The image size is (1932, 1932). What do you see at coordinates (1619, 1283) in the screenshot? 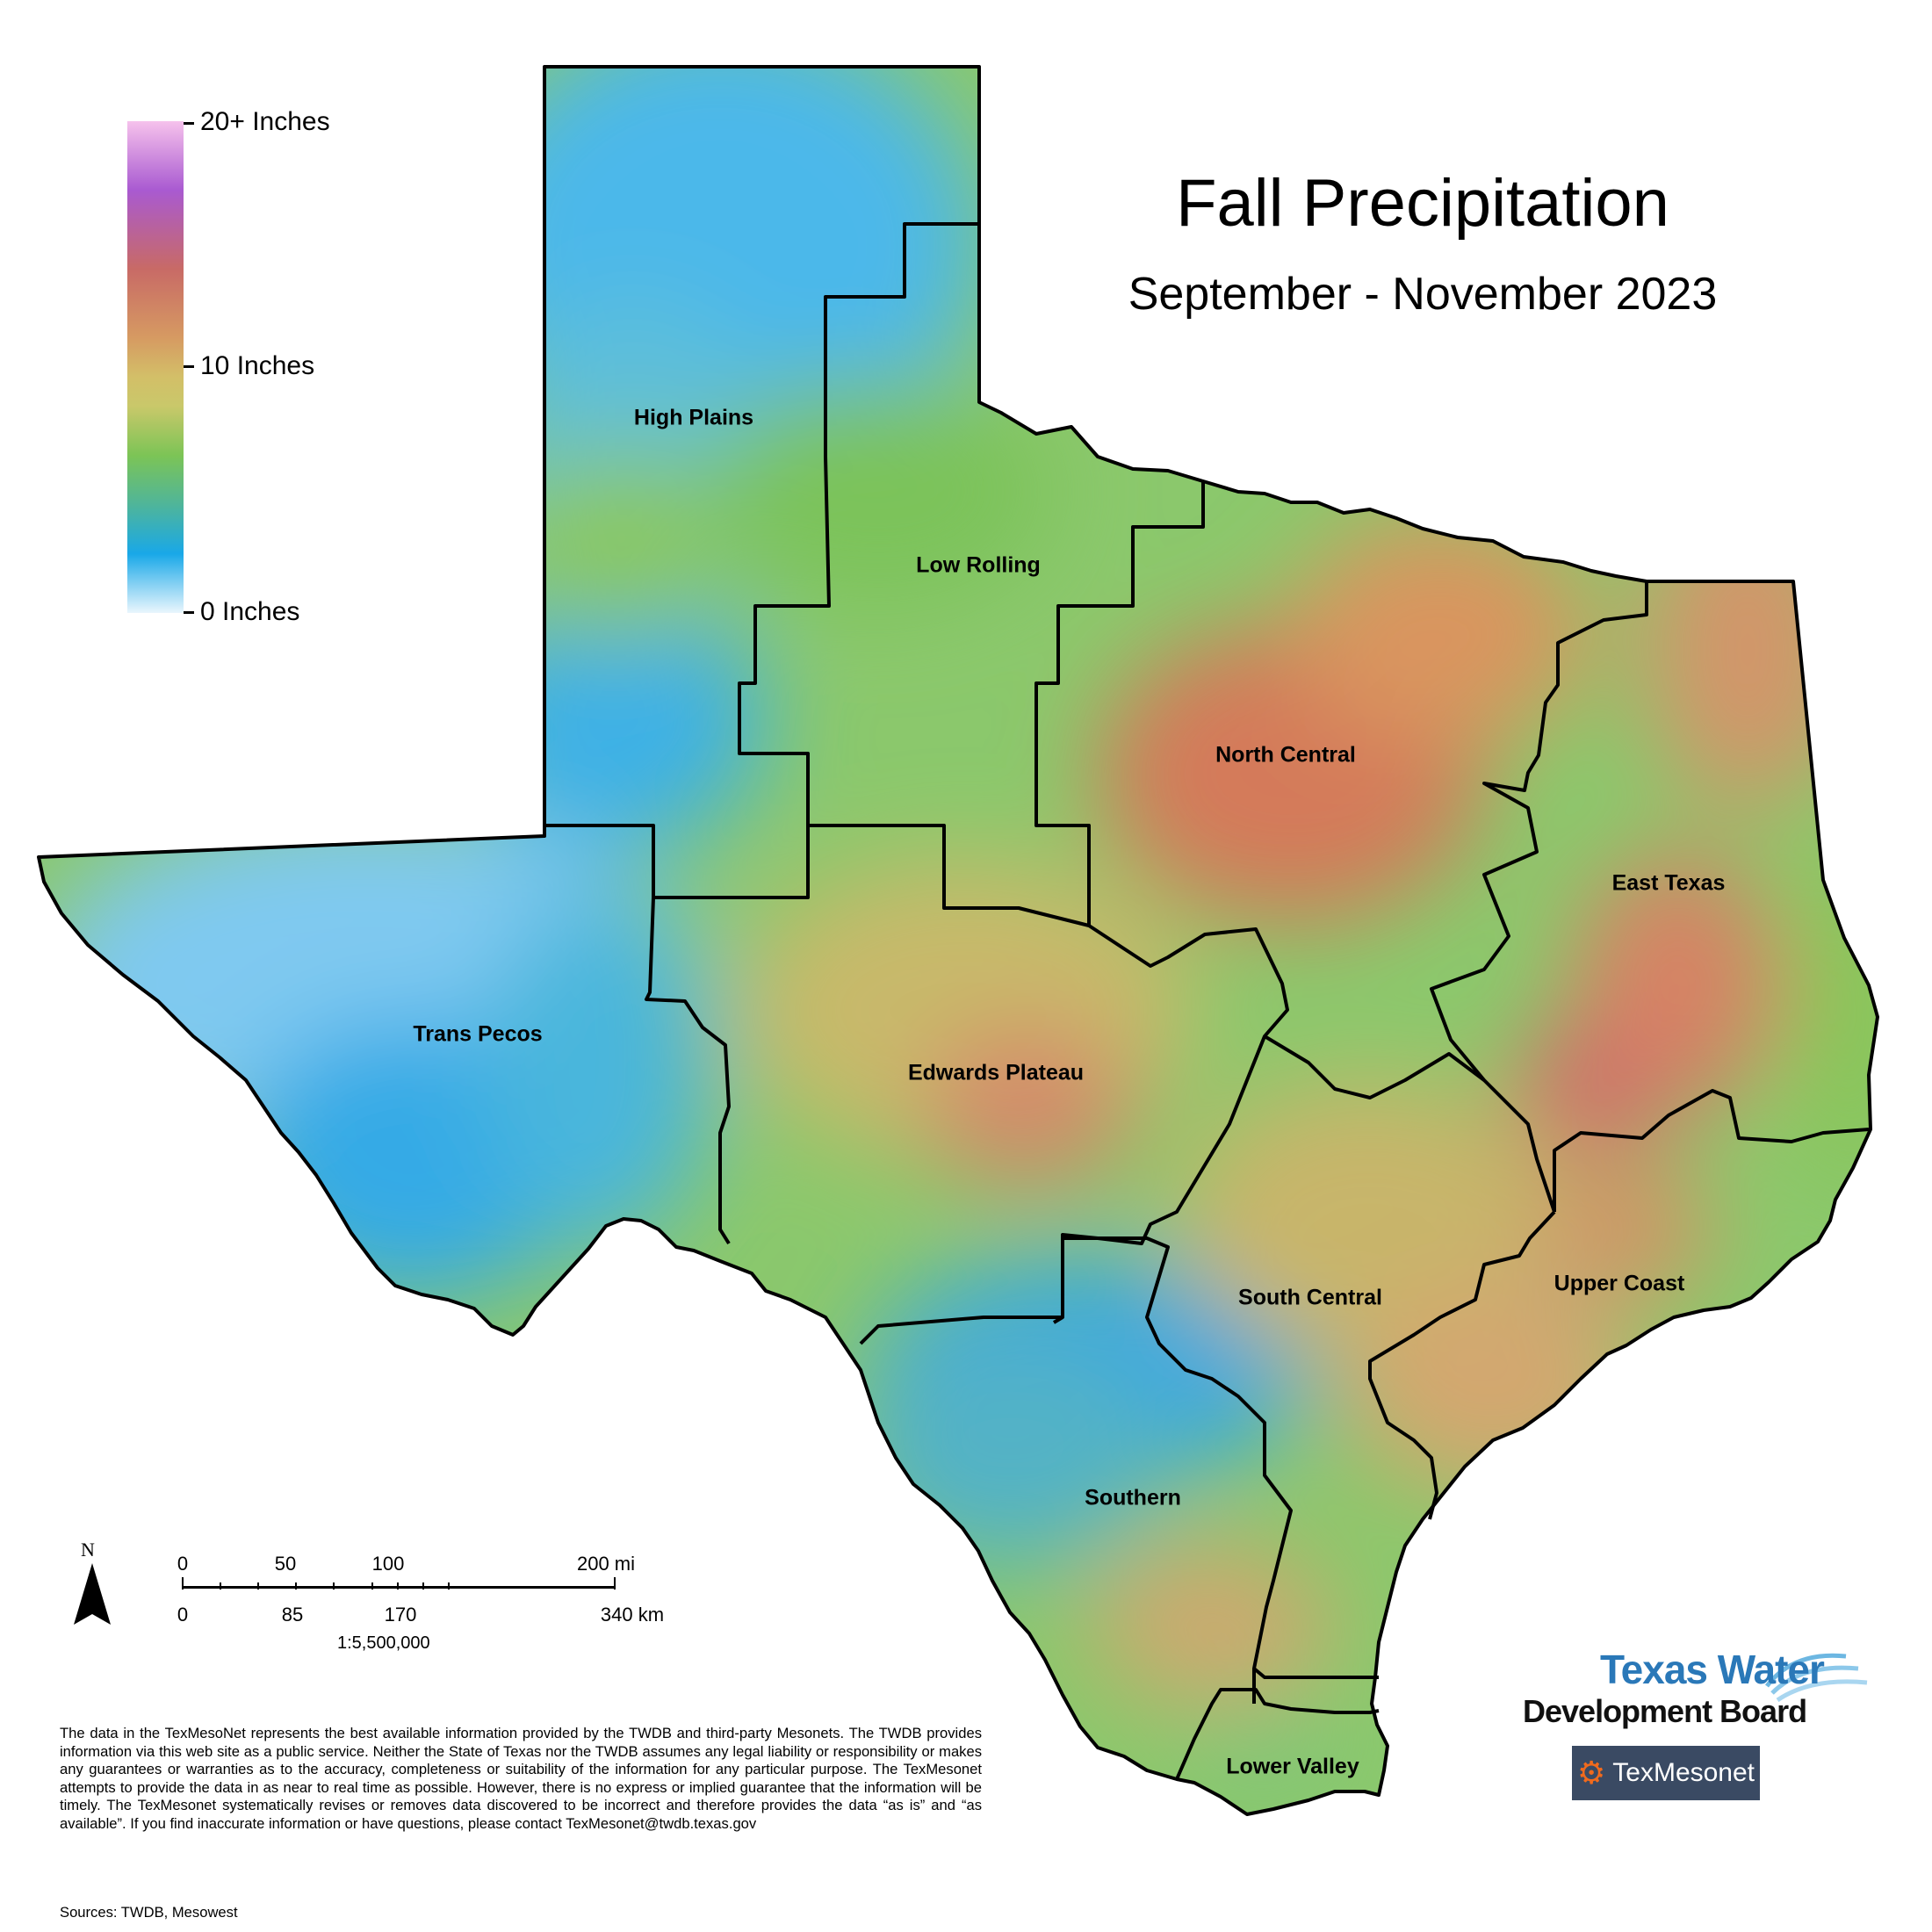
I see `region-label-upper-coast: Upper Coast` at bounding box center [1619, 1283].